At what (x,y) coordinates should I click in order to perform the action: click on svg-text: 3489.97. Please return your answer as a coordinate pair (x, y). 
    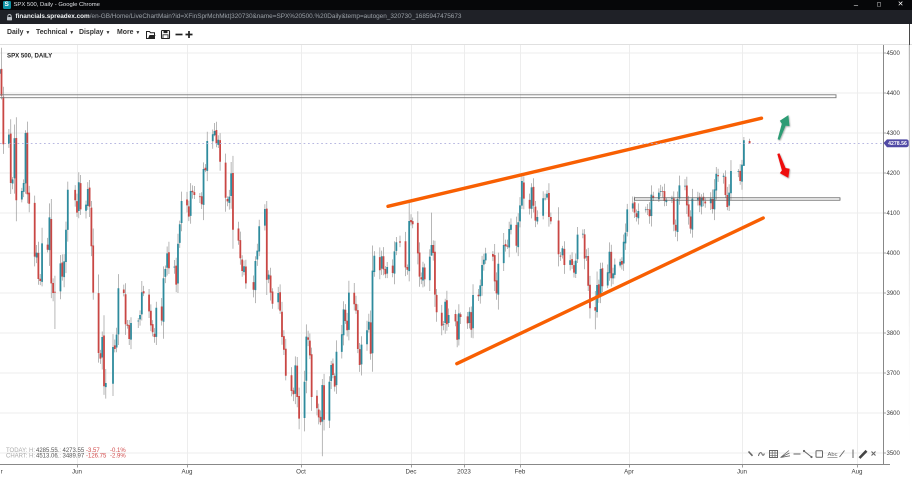
    Looking at the image, I should click on (74, 457).